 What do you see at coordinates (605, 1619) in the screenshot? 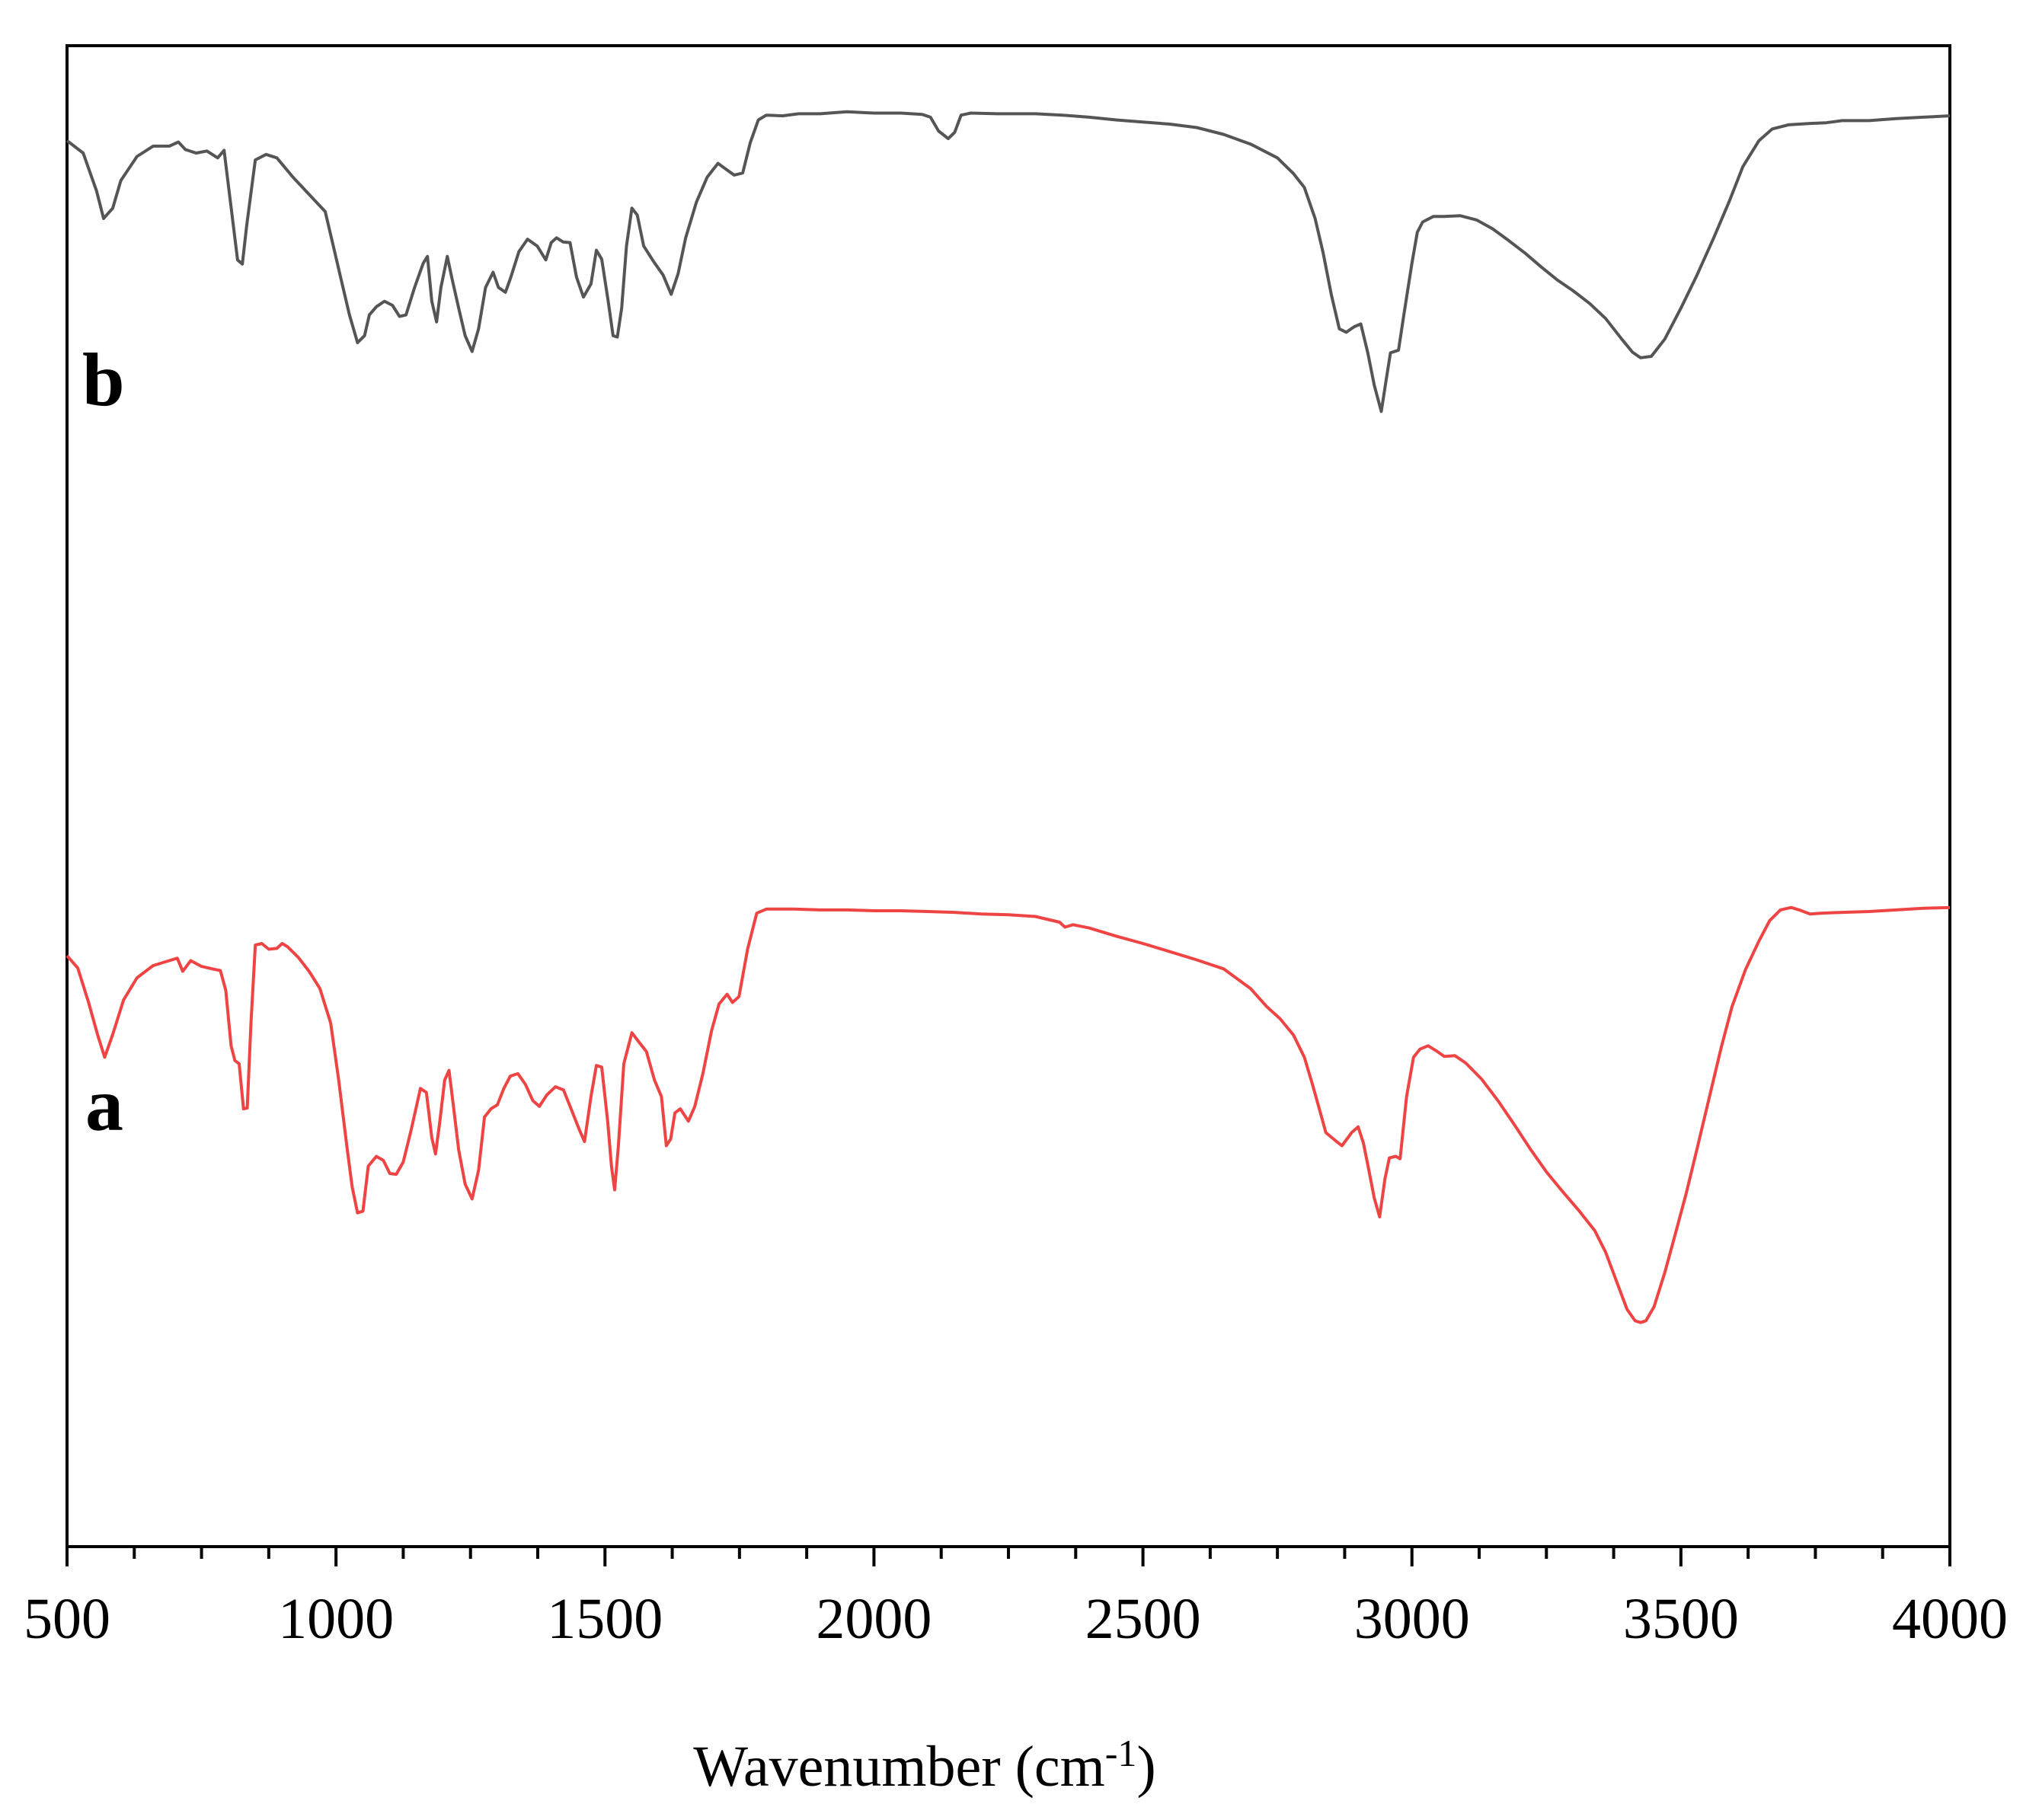
I see `x-tick-label: 1500` at bounding box center [605, 1619].